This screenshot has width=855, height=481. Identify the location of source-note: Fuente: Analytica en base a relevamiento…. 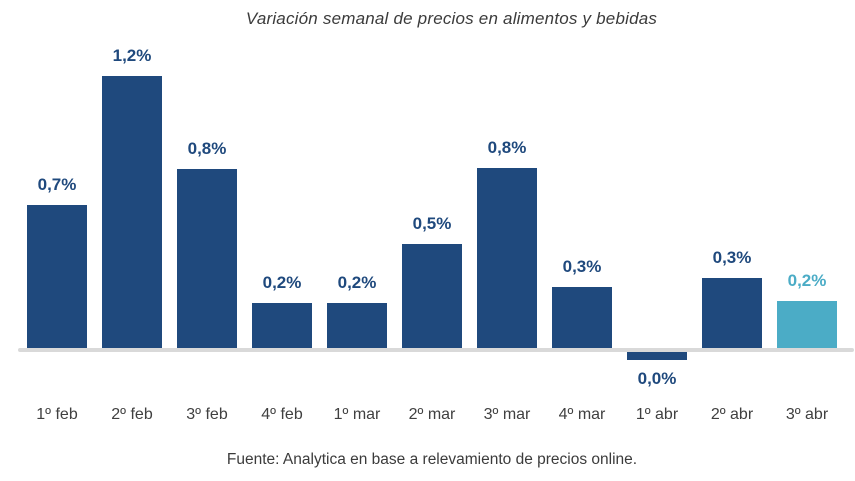
(432, 459).